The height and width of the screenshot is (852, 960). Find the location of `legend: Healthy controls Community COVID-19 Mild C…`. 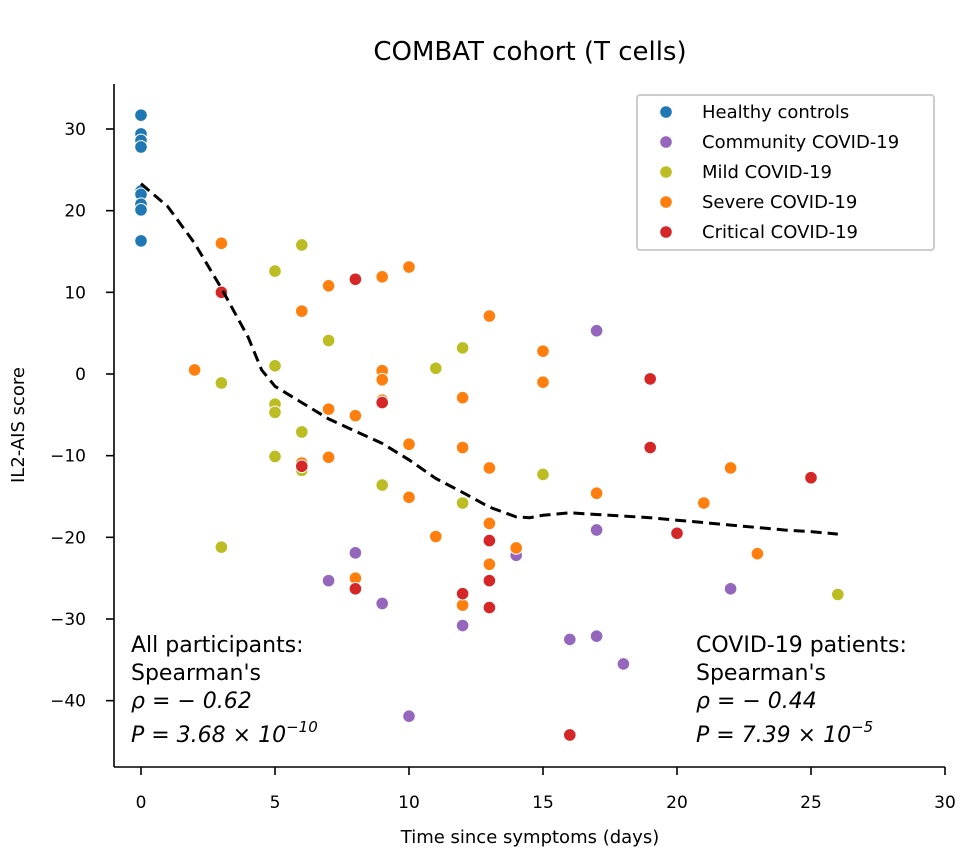

legend: Healthy controls Community COVID-19 Mild C… is located at coordinates (785, 172).